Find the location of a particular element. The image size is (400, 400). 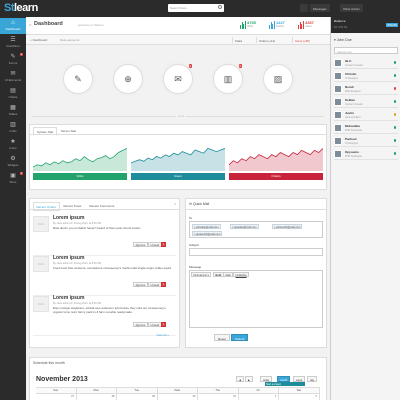

nav-icon: ⌂ is located at coordinates (13, 23).